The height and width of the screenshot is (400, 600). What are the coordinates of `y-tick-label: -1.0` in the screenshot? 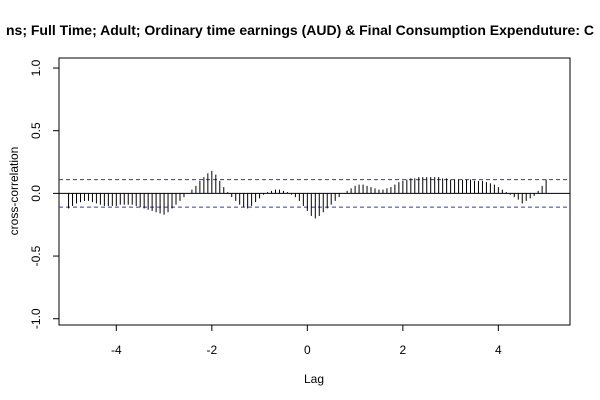 It's located at (36, 318).